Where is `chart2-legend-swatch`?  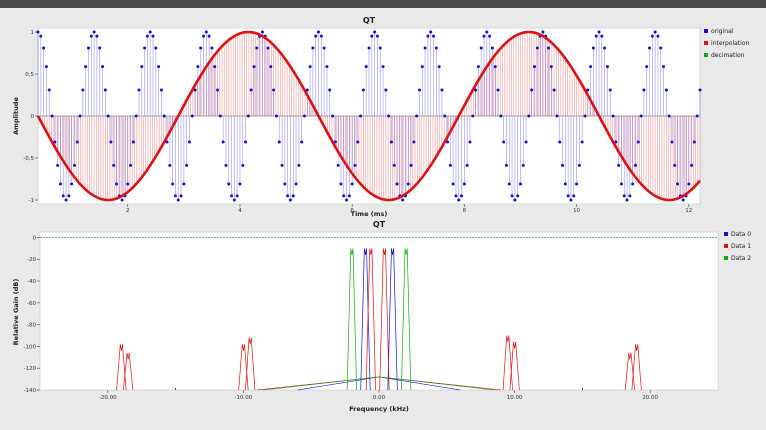
chart2-legend-swatch is located at coordinates (726, 246).